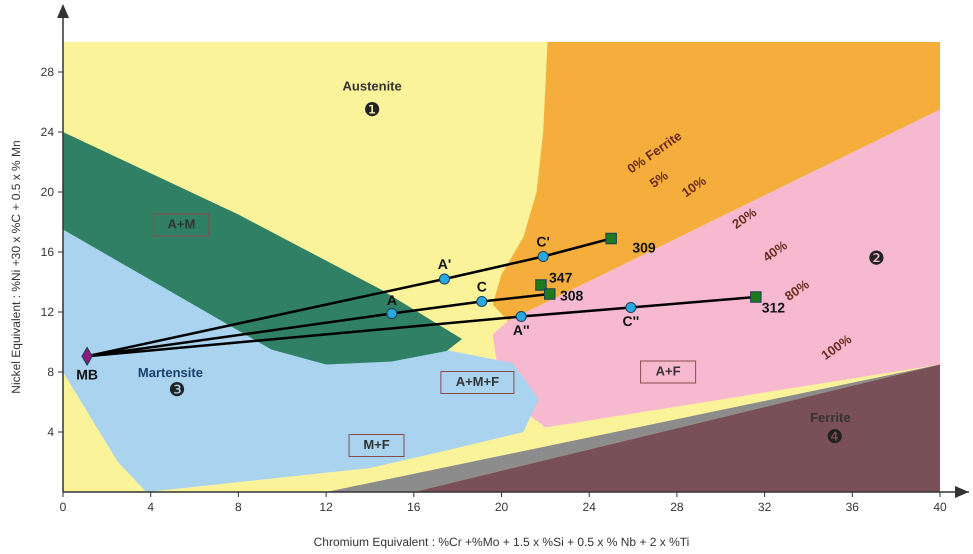  What do you see at coordinates (694, 186) in the screenshot?
I see `annotation: 10%` at bounding box center [694, 186].